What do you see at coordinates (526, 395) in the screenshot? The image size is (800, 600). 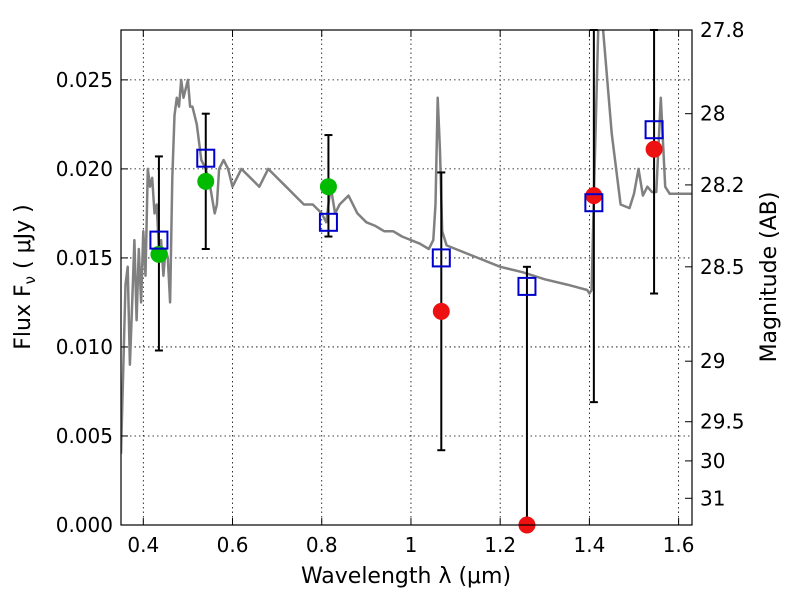 I see `errorbar` at bounding box center [526, 395].